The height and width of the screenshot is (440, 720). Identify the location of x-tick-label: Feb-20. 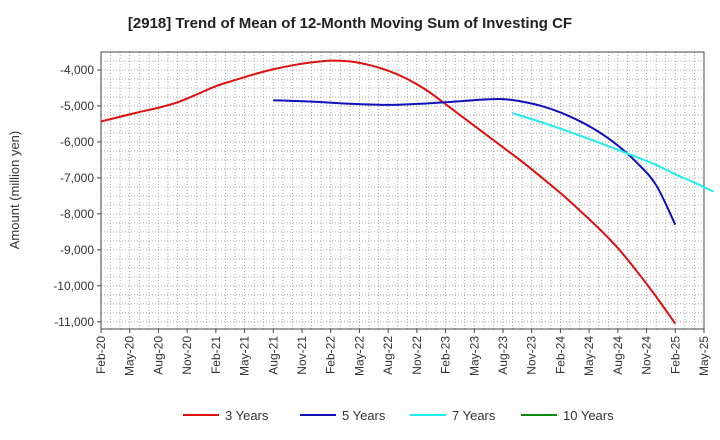
(101, 355).